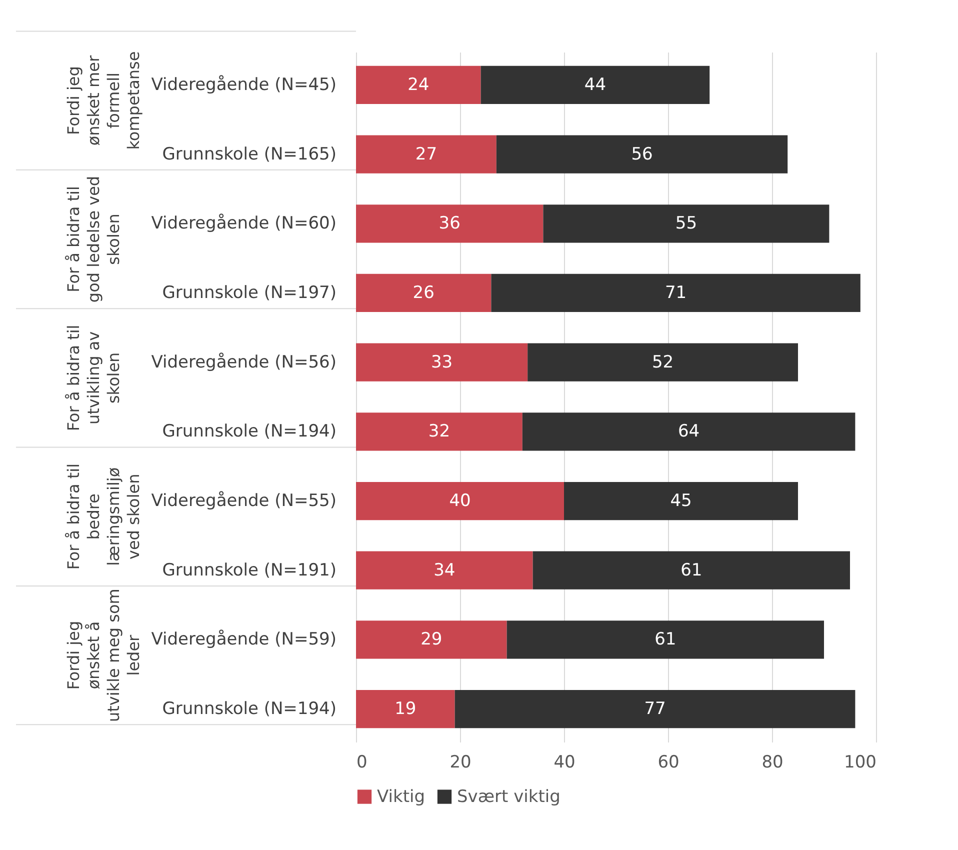 Image resolution: width=958 pixels, height=850 pixels. Describe the element at coordinates (249, 154) in the screenshot. I see `y-tick-label: Grunnskole (N=165)` at that location.